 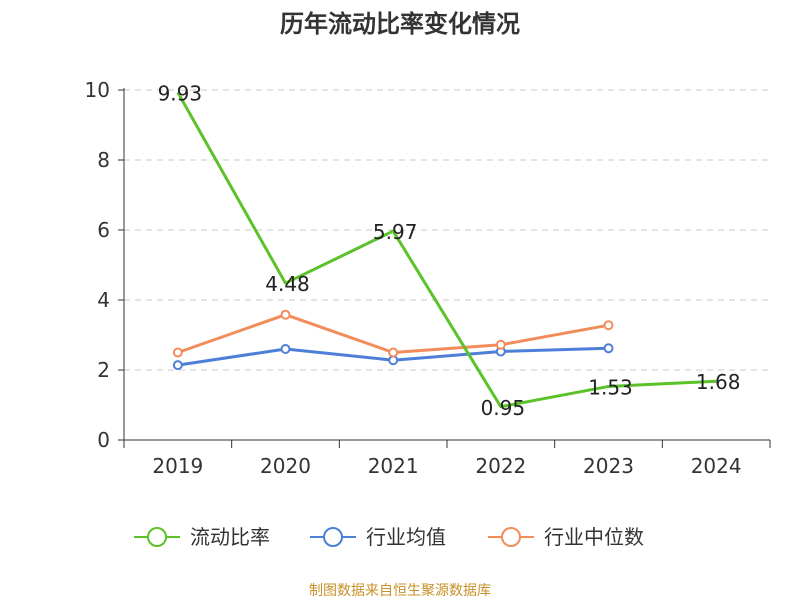 I want to click on series-line, so click(x=393, y=333).